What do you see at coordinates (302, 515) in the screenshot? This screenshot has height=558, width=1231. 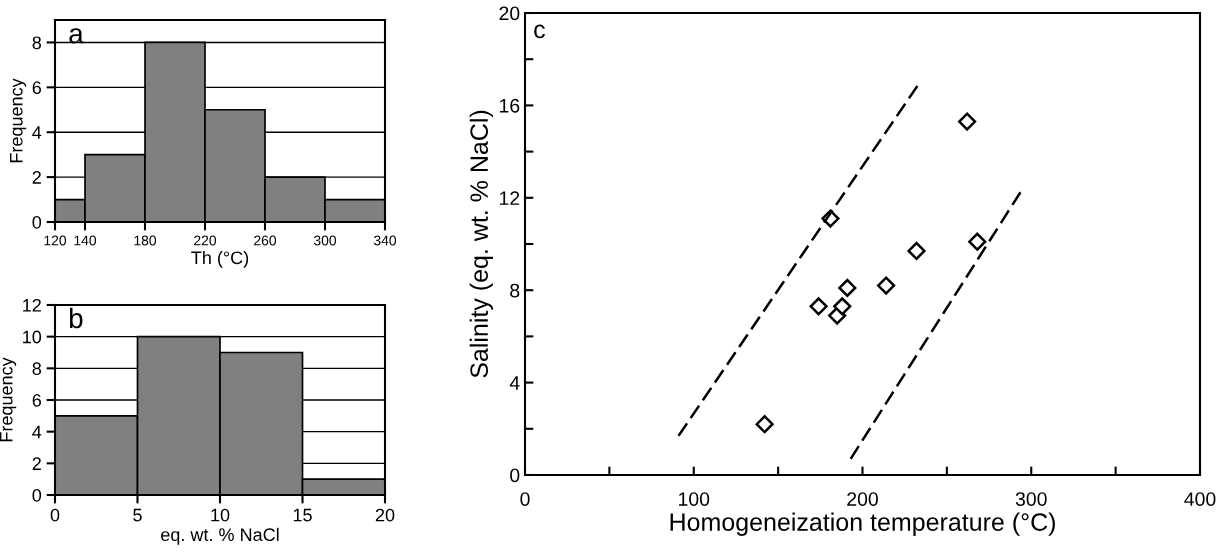 I see `x-tick-label: 15` at bounding box center [302, 515].